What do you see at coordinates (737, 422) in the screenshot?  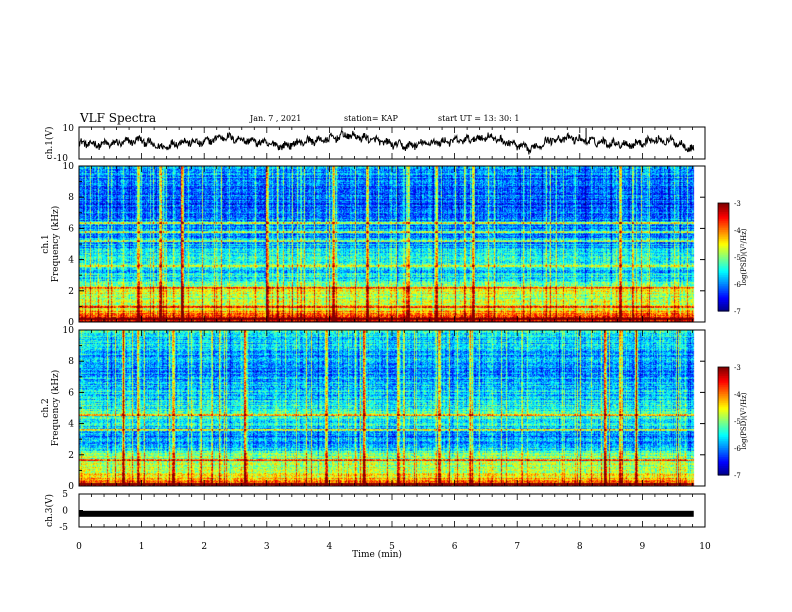 I see `ch2-colorbar-tick-label: -5` at bounding box center [737, 422].